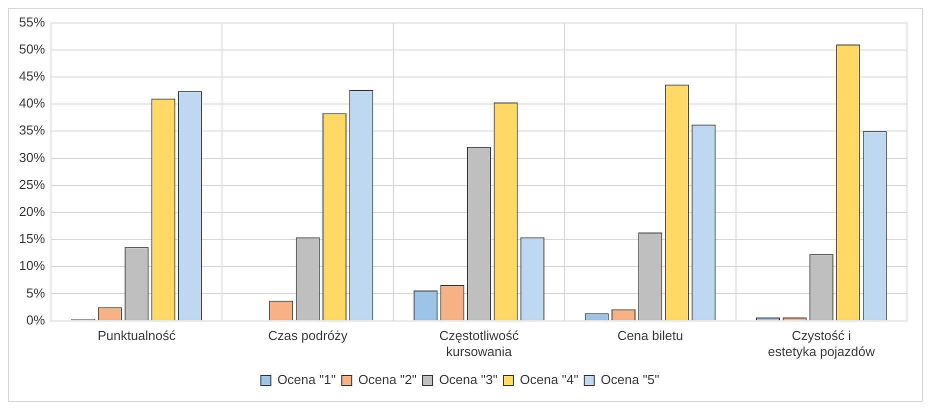 The height and width of the screenshot is (410, 931). I want to click on y-tick-label: 55%, so click(32, 22).